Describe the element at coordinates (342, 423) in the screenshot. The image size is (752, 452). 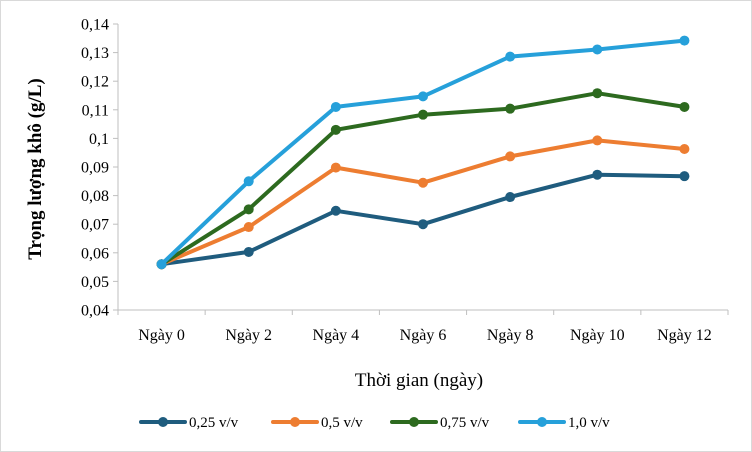
I see `legend-label: 0,5 v/v` at that location.